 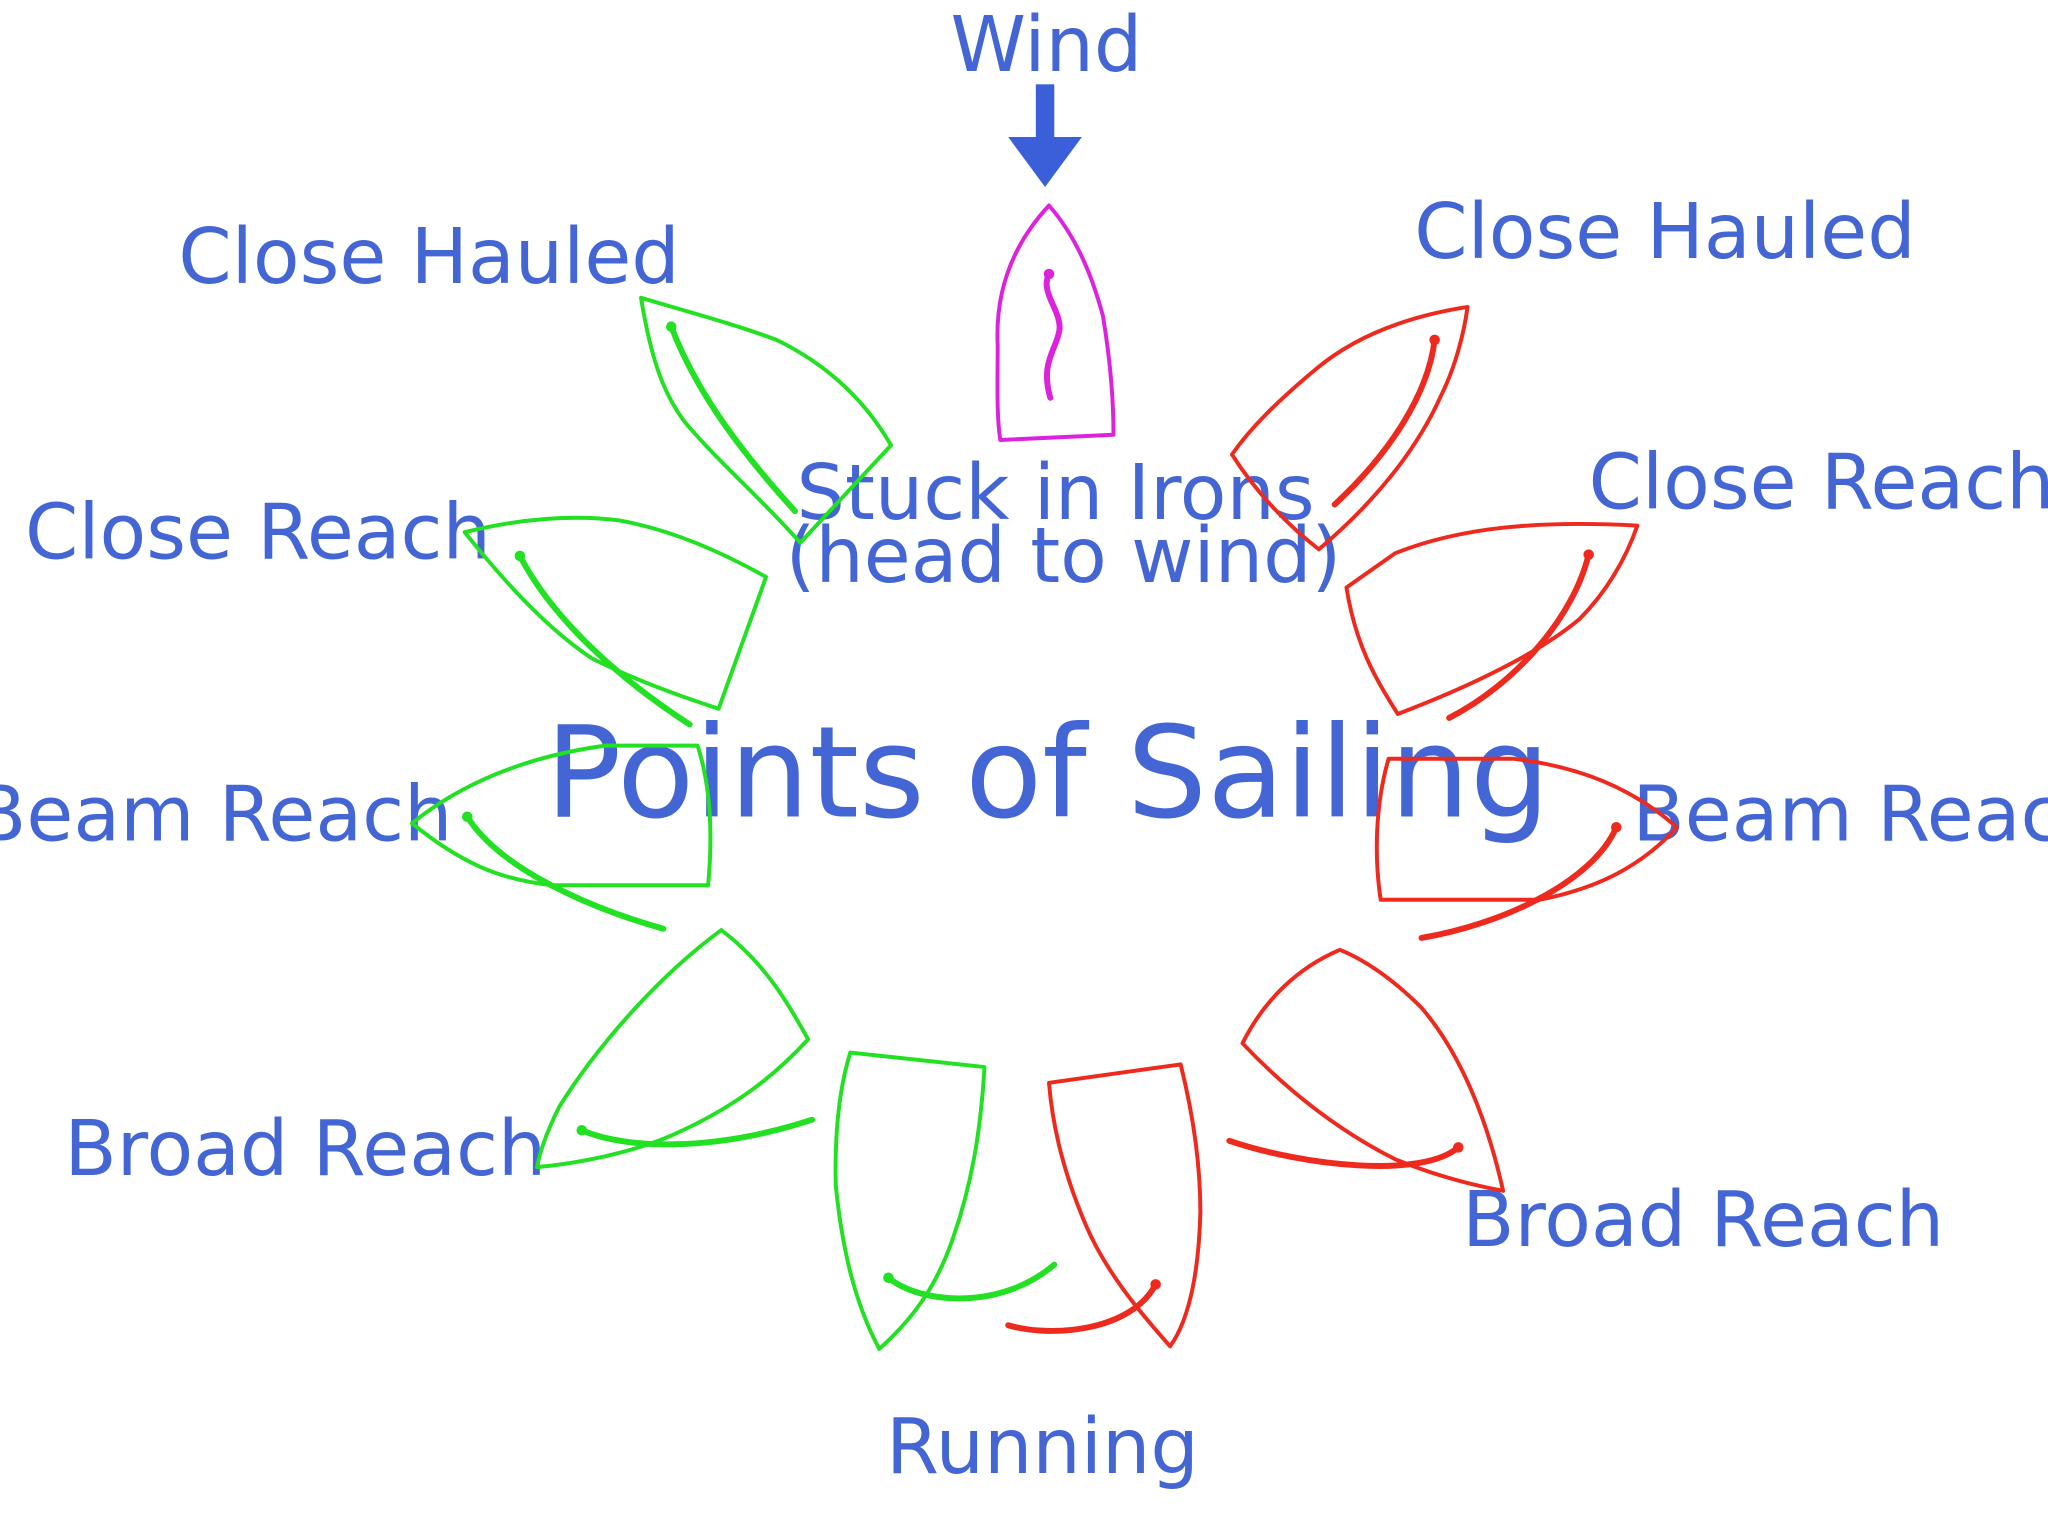 What do you see at coordinates (1526, 848) in the screenshot?
I see `boat-beam-reach-right` at bounding box center [1526, 848].